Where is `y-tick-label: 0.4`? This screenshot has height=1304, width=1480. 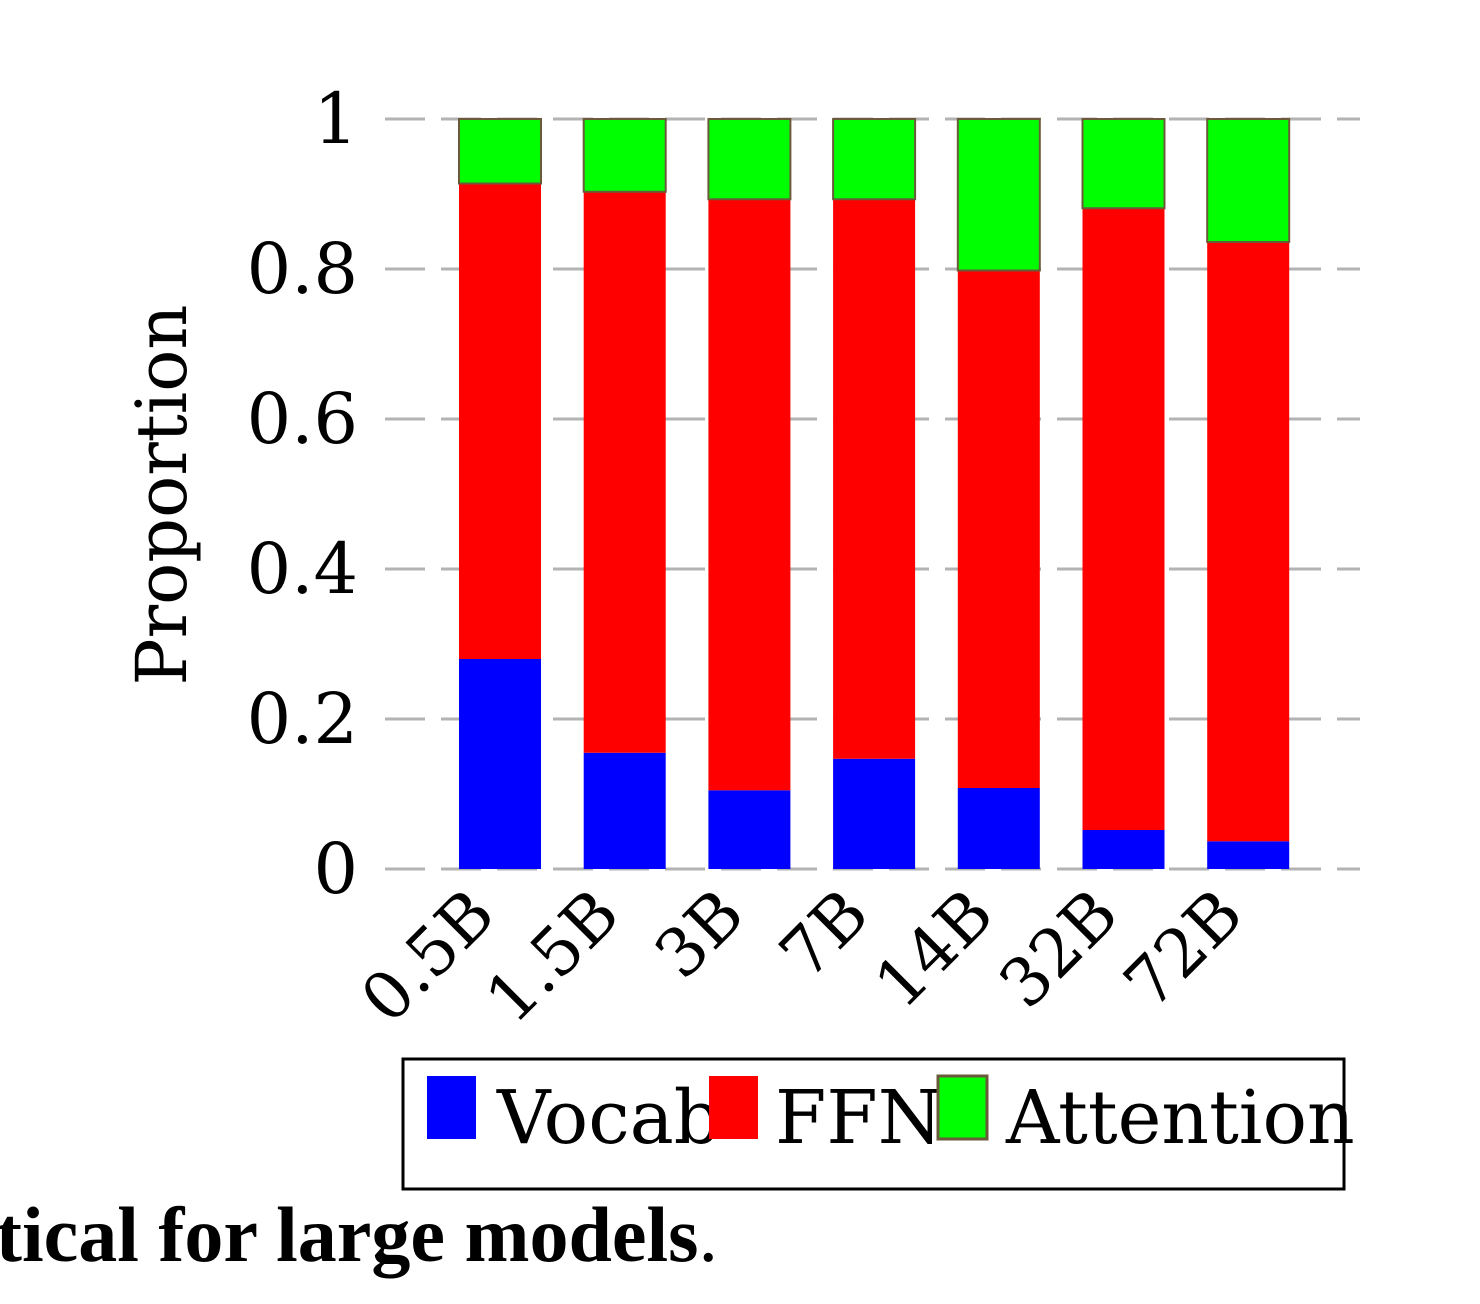 y-tick-label: 0.4 is located at coordinates (302, 569).